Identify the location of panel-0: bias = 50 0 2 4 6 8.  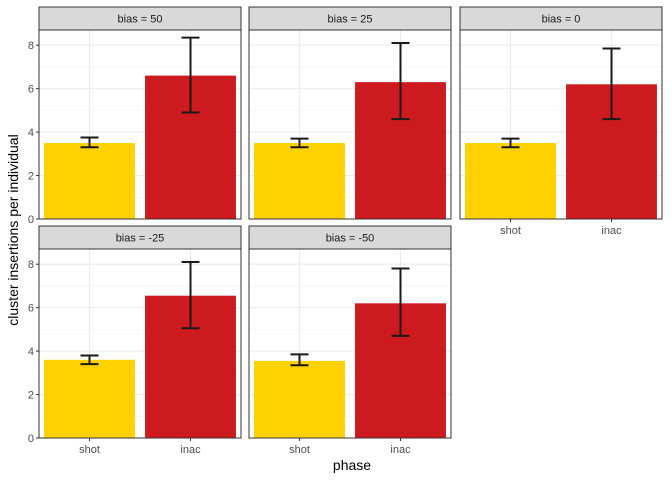
(135, 116).